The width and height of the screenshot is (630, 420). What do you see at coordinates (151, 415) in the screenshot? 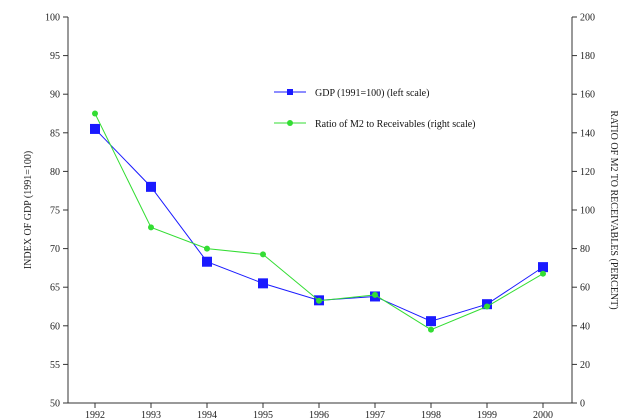
I see `x-tick-label: 1993` at bounding box center [151, 415].